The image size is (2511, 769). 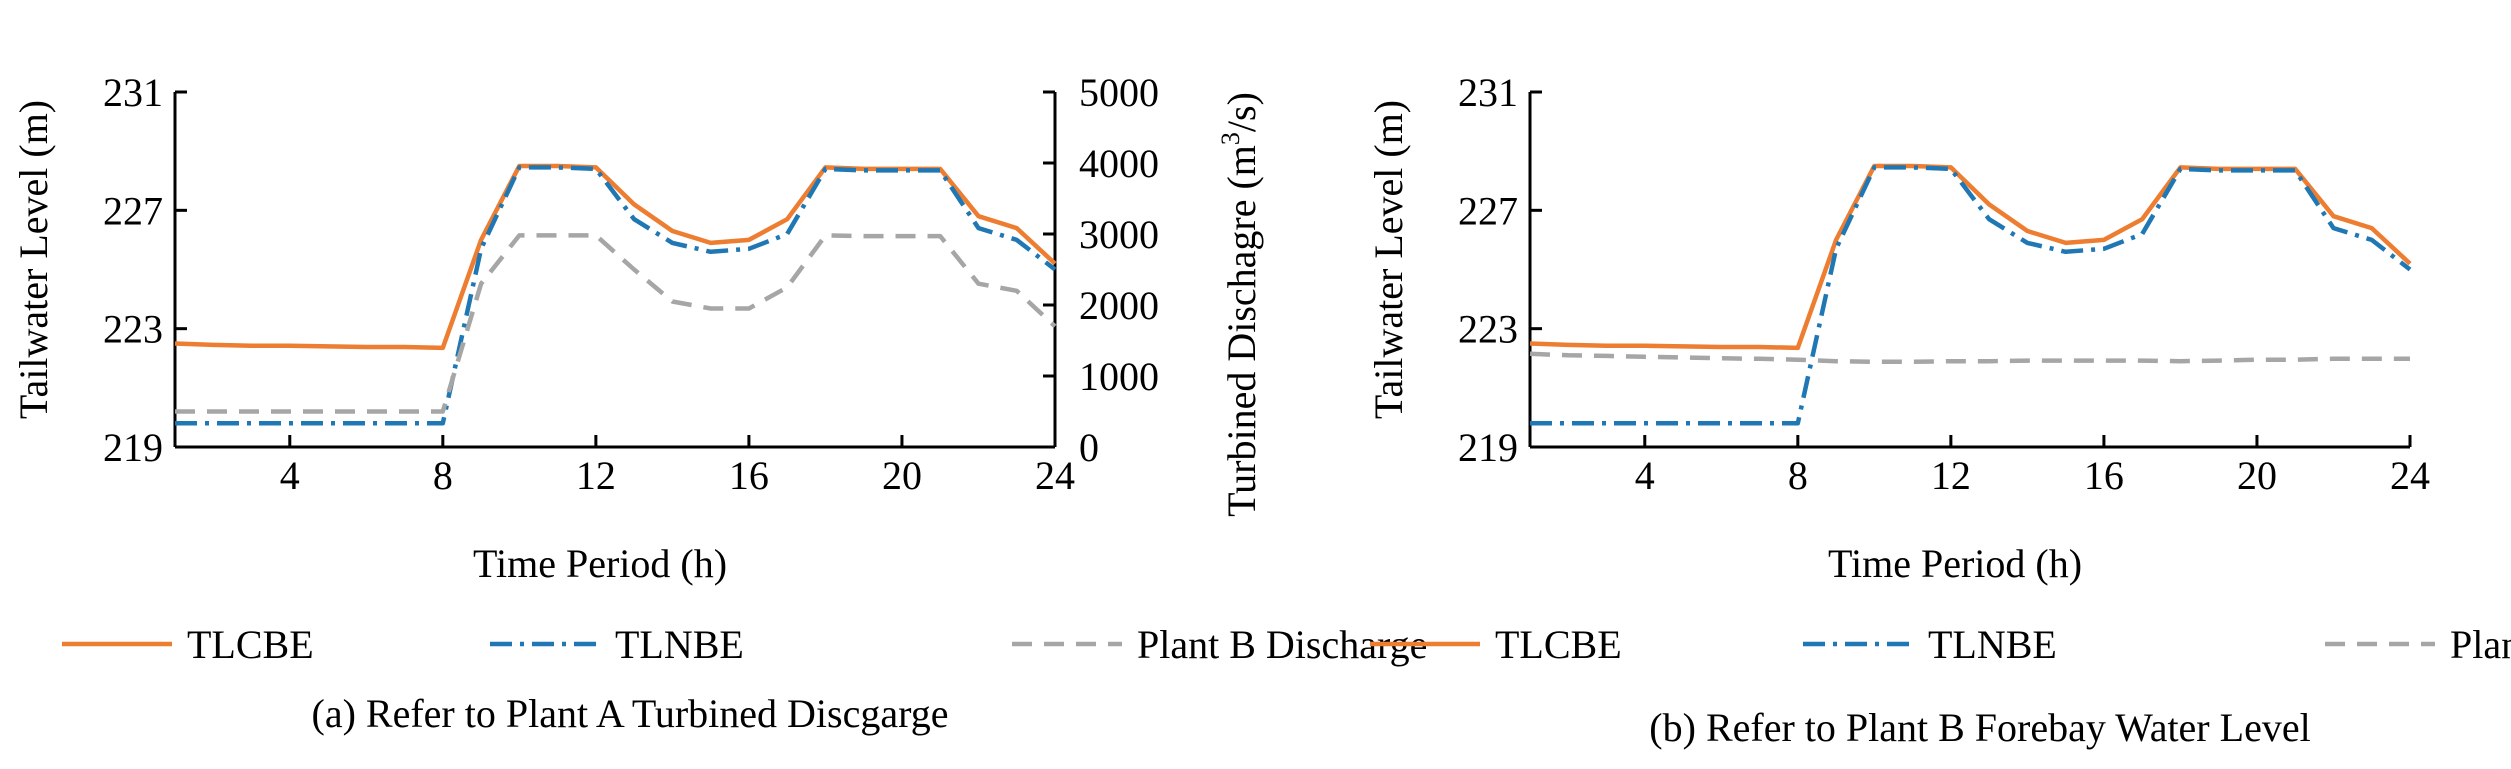 What do you see at coordinates (616, 323) in the screenshot?
I see `series-line-plant-b-discharge` at bounding box center [616, 323].